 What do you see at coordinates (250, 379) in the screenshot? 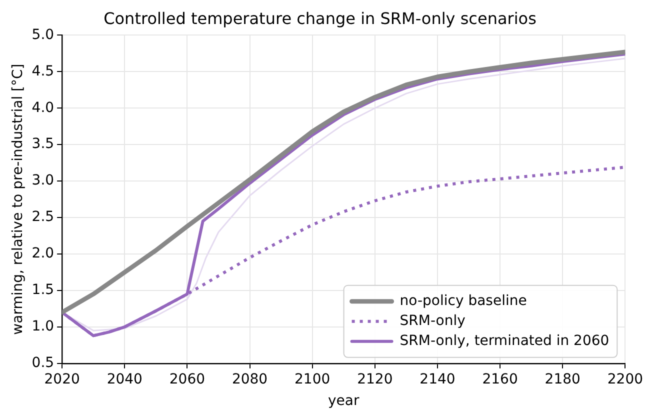
I see `x-tick-label: 2080` at bounding box center [250, 379].